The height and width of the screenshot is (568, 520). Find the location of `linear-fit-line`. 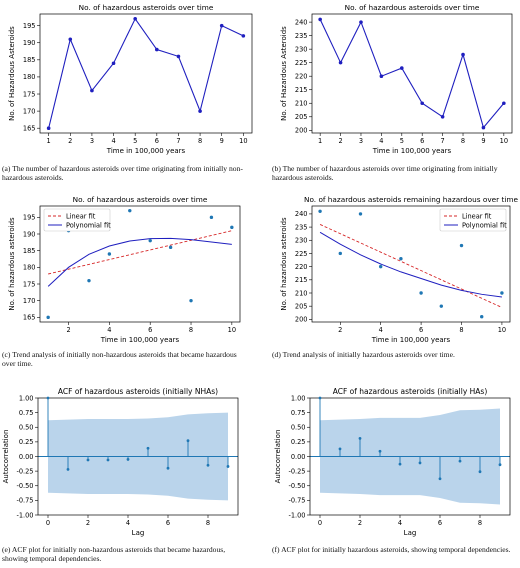

linear-fit-line is located at coordinates (140, 252).